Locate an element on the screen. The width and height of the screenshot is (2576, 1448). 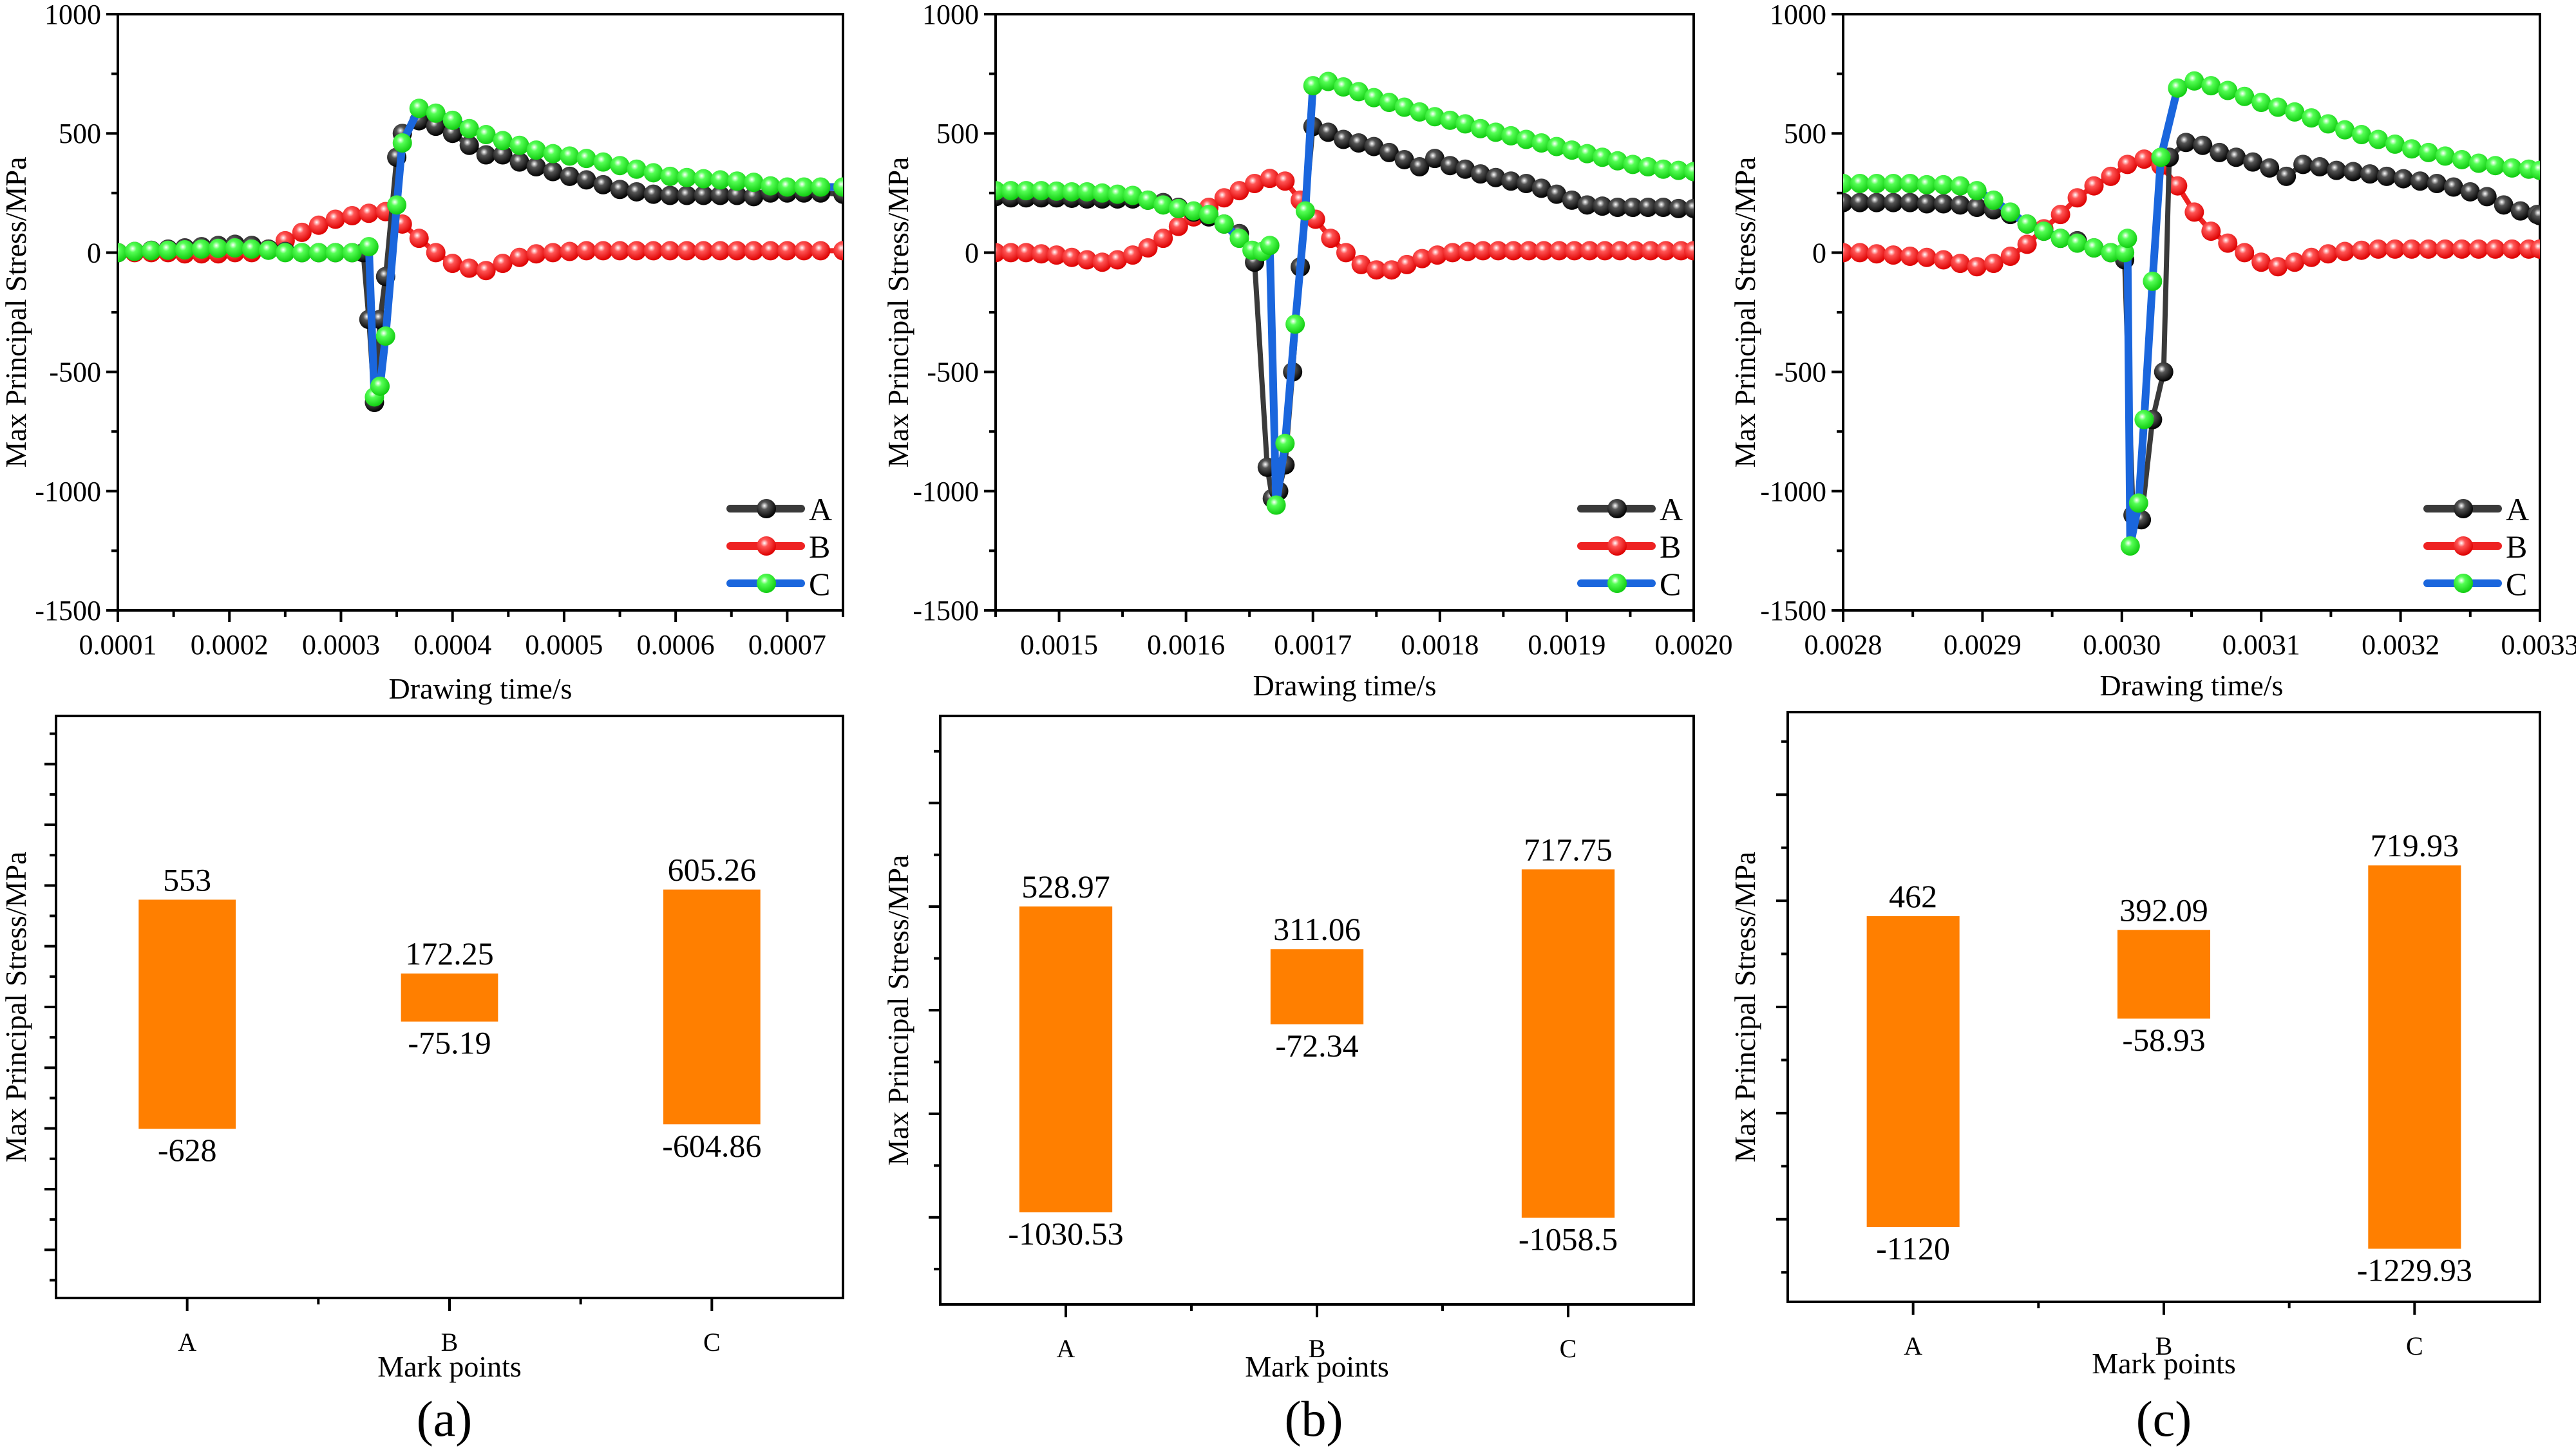
legend-marker-C is located at coordinates (766, 584).